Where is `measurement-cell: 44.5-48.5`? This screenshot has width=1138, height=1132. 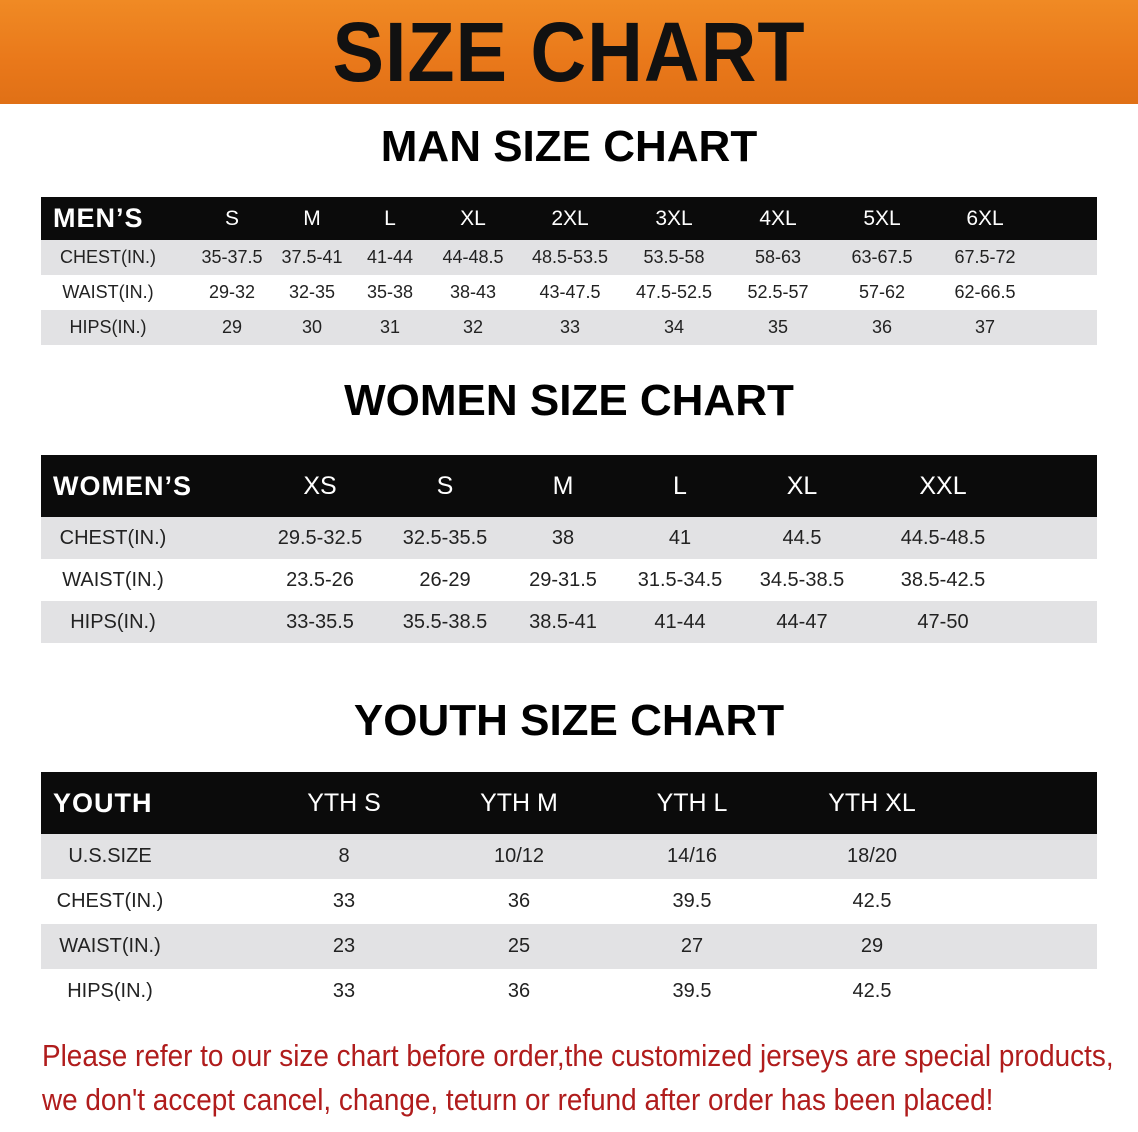
measurement-cell: 44.5-48.5 is located at coordinates (943, 537).